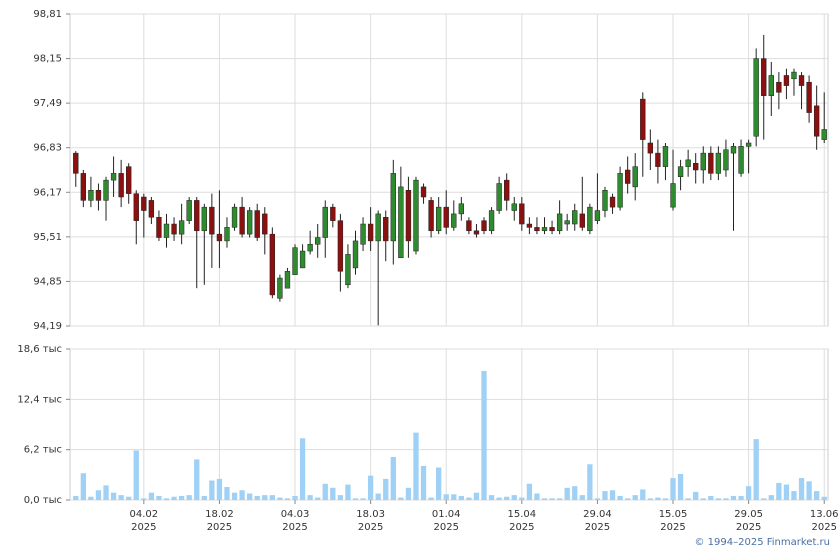 The height and width of the screenshot is (550, 840). What do you see at coordinates (47, 237) in the screenshot?
I see `y-tick-label: 95,51` at bounding box center [47, 237].